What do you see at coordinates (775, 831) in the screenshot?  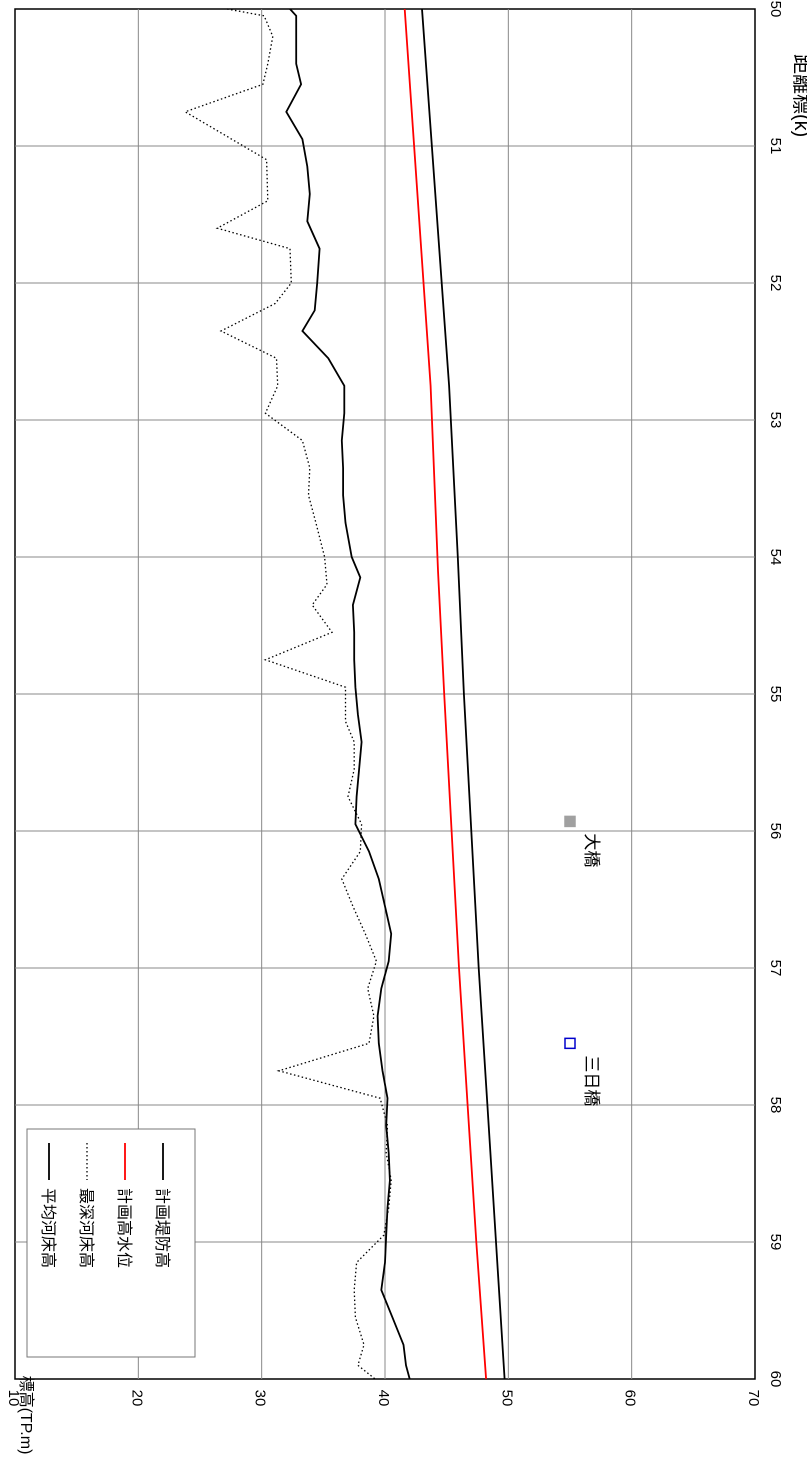 I see `x-tick-label: 56` at bounding box center [775, 831].